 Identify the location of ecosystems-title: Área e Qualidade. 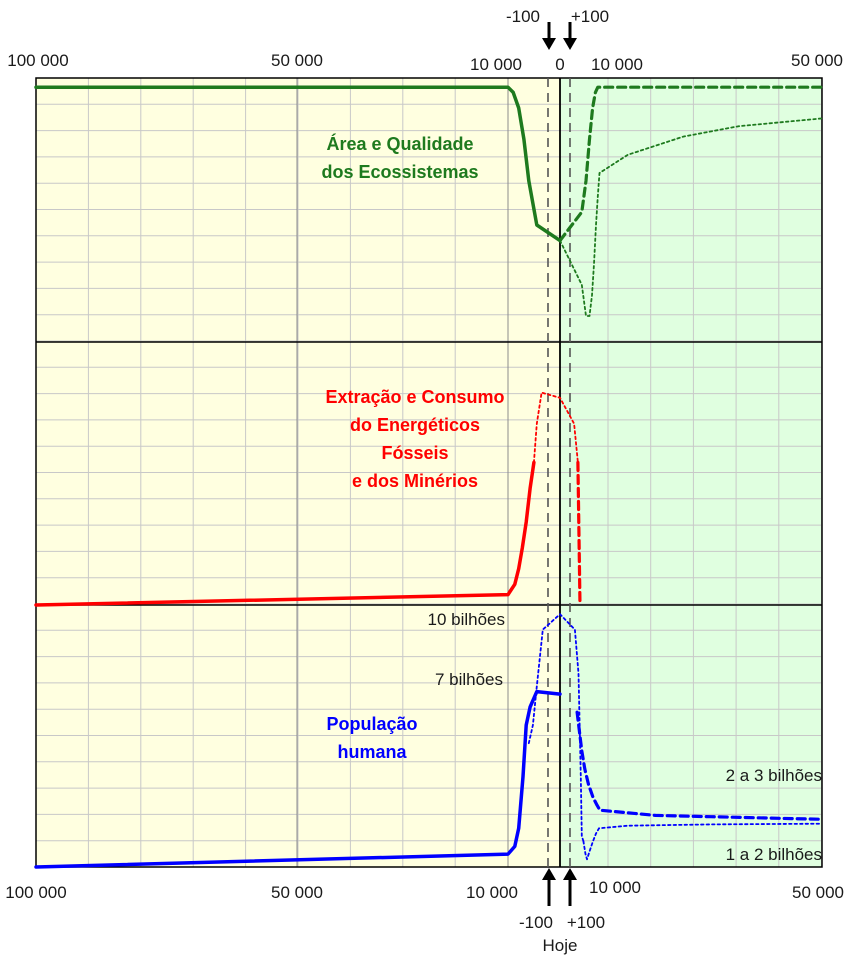
(399, 143).